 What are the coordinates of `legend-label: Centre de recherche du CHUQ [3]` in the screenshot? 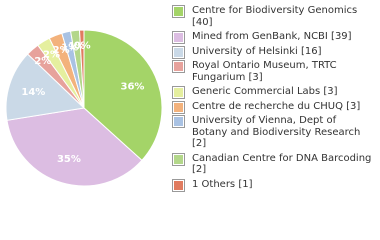 It's located at (276, 106).